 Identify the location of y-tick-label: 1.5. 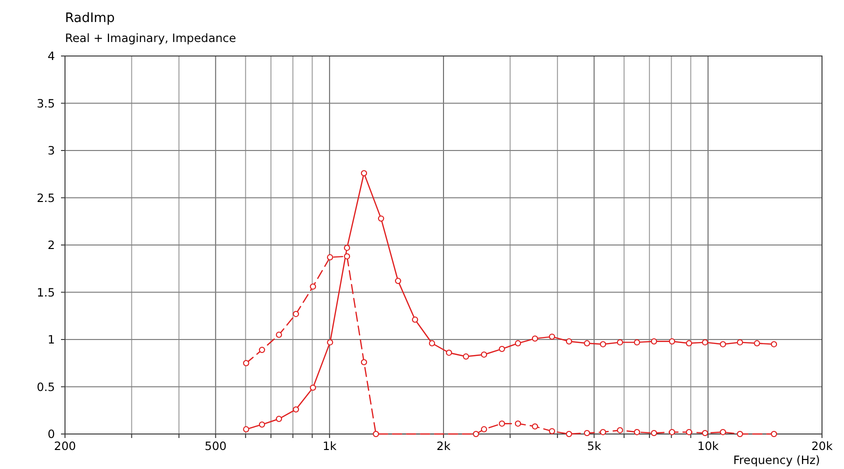
(45, 292).